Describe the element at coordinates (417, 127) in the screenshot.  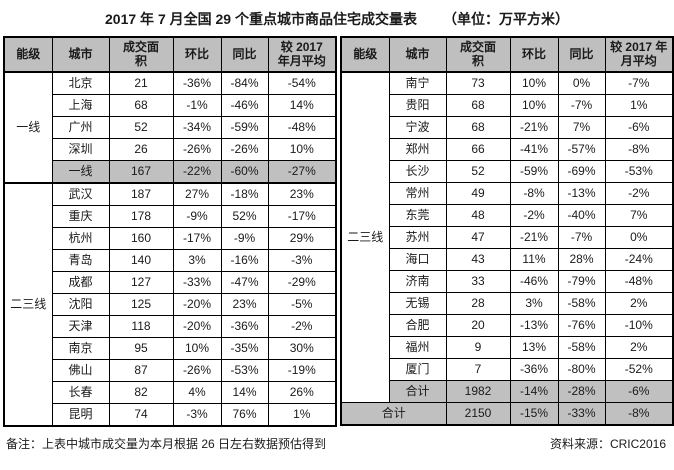
I see `city-cell: 宁波` at that location.